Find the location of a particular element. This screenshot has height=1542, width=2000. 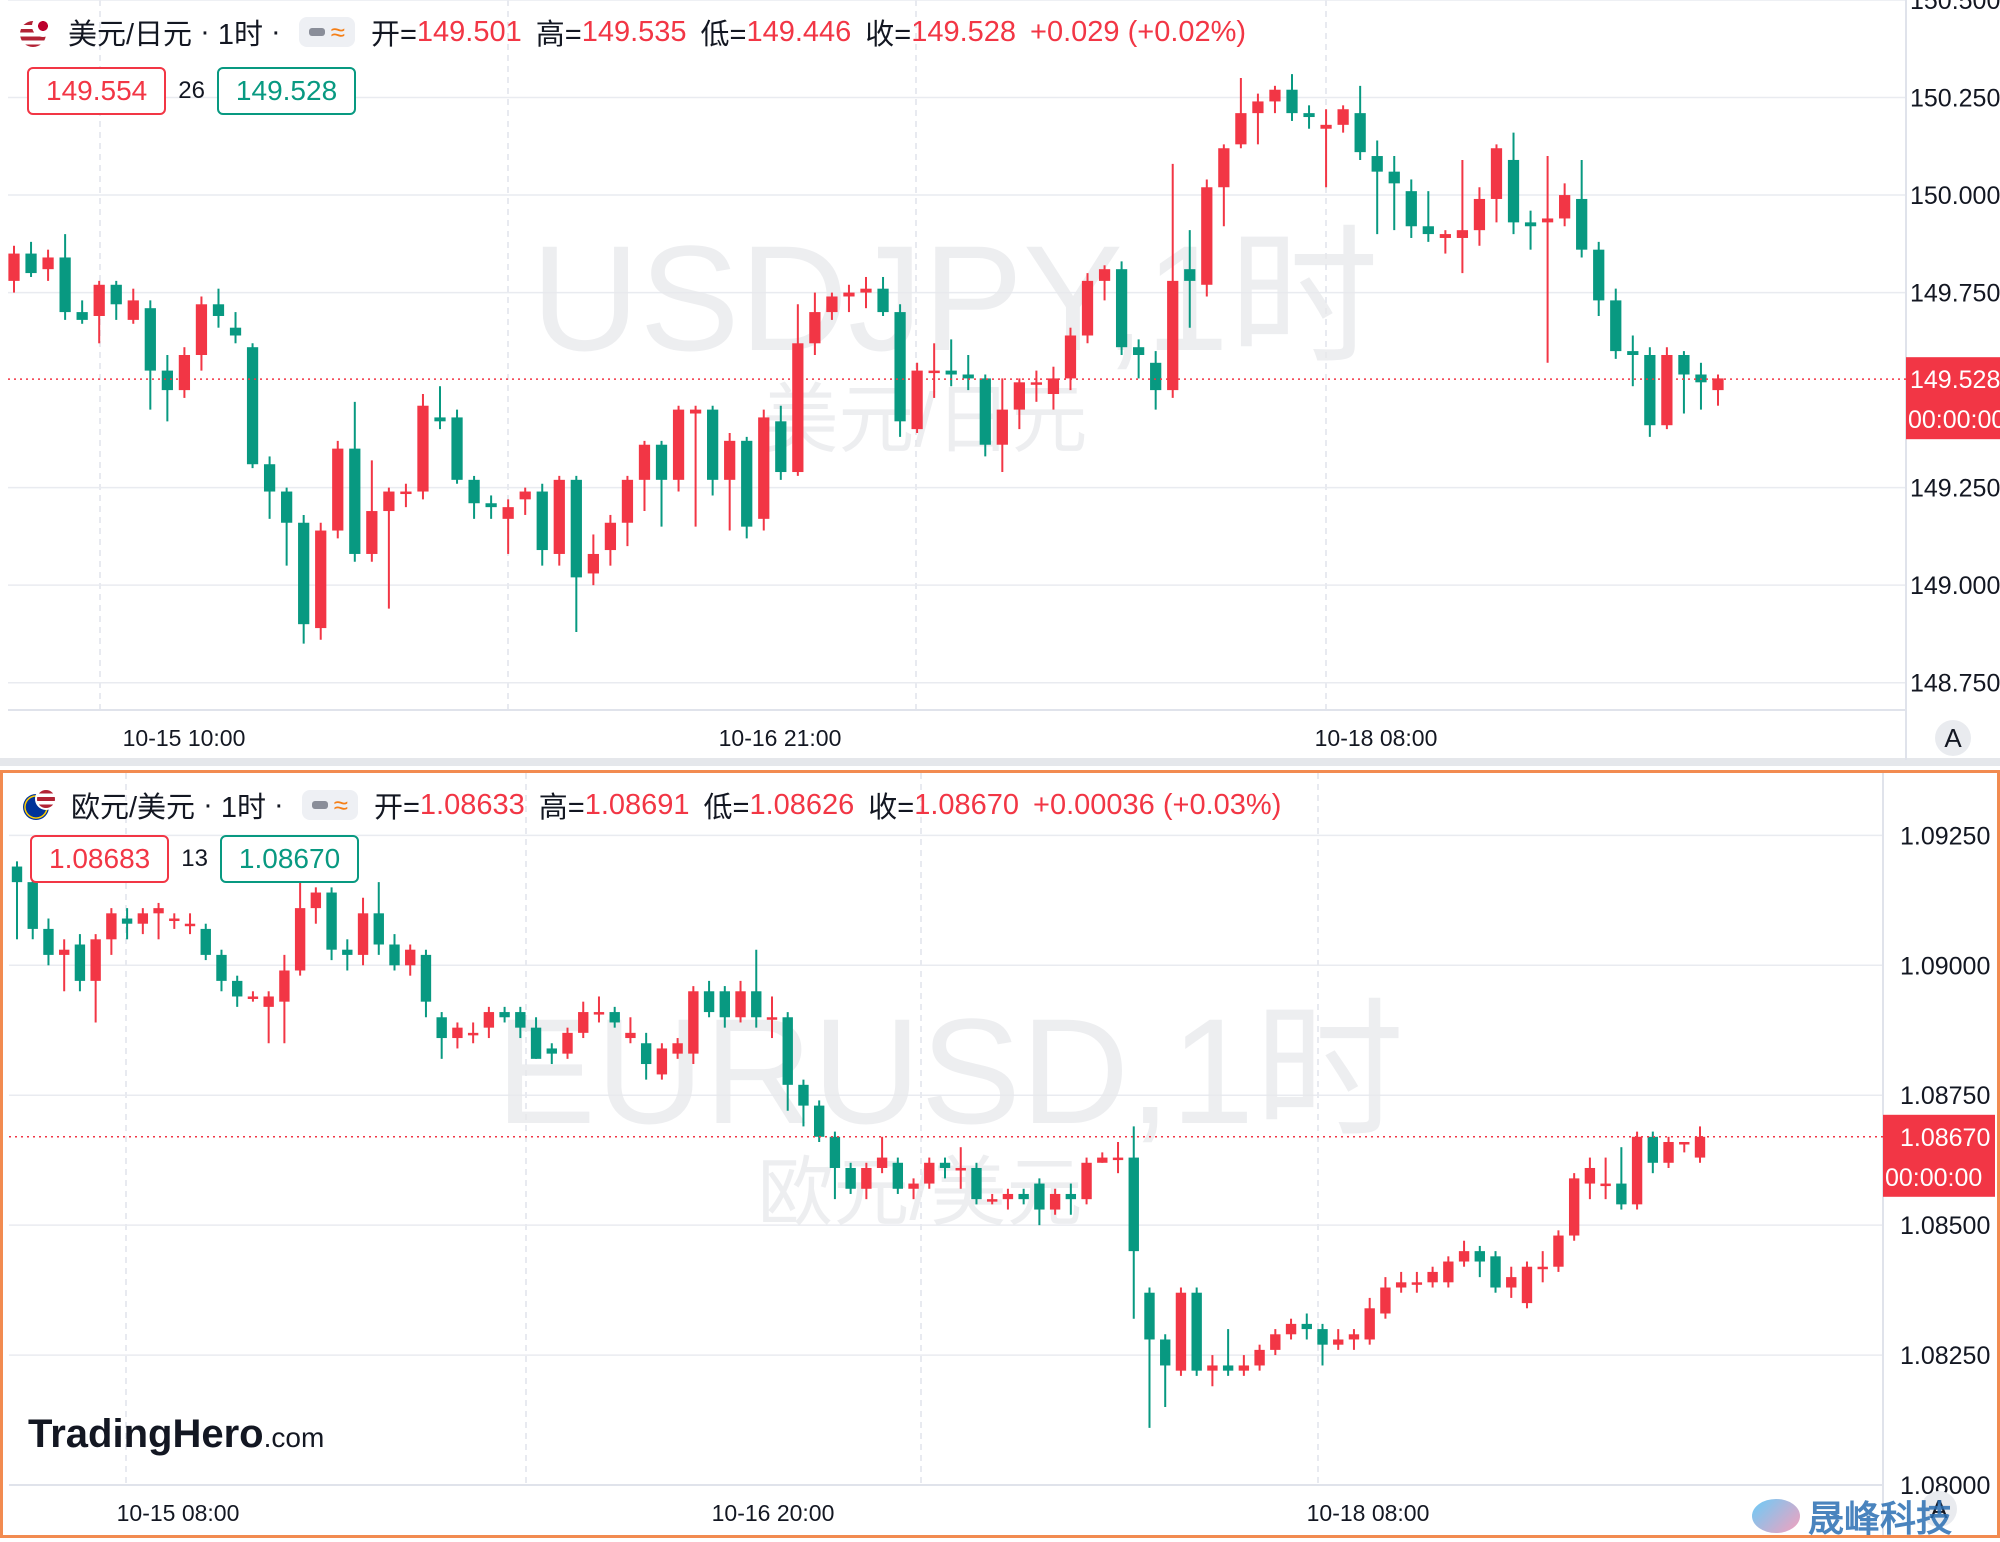

sell-price-button: 149.554 is located at coordinates (97, 91).